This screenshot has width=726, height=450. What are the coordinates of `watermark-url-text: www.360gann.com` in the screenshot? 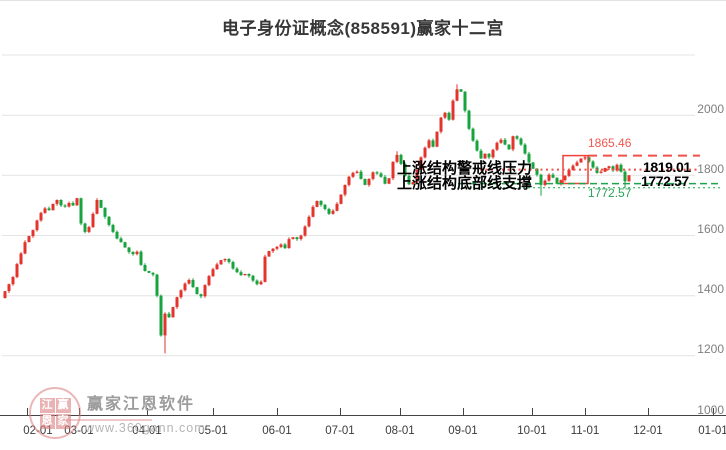 It's located at (145, 428).